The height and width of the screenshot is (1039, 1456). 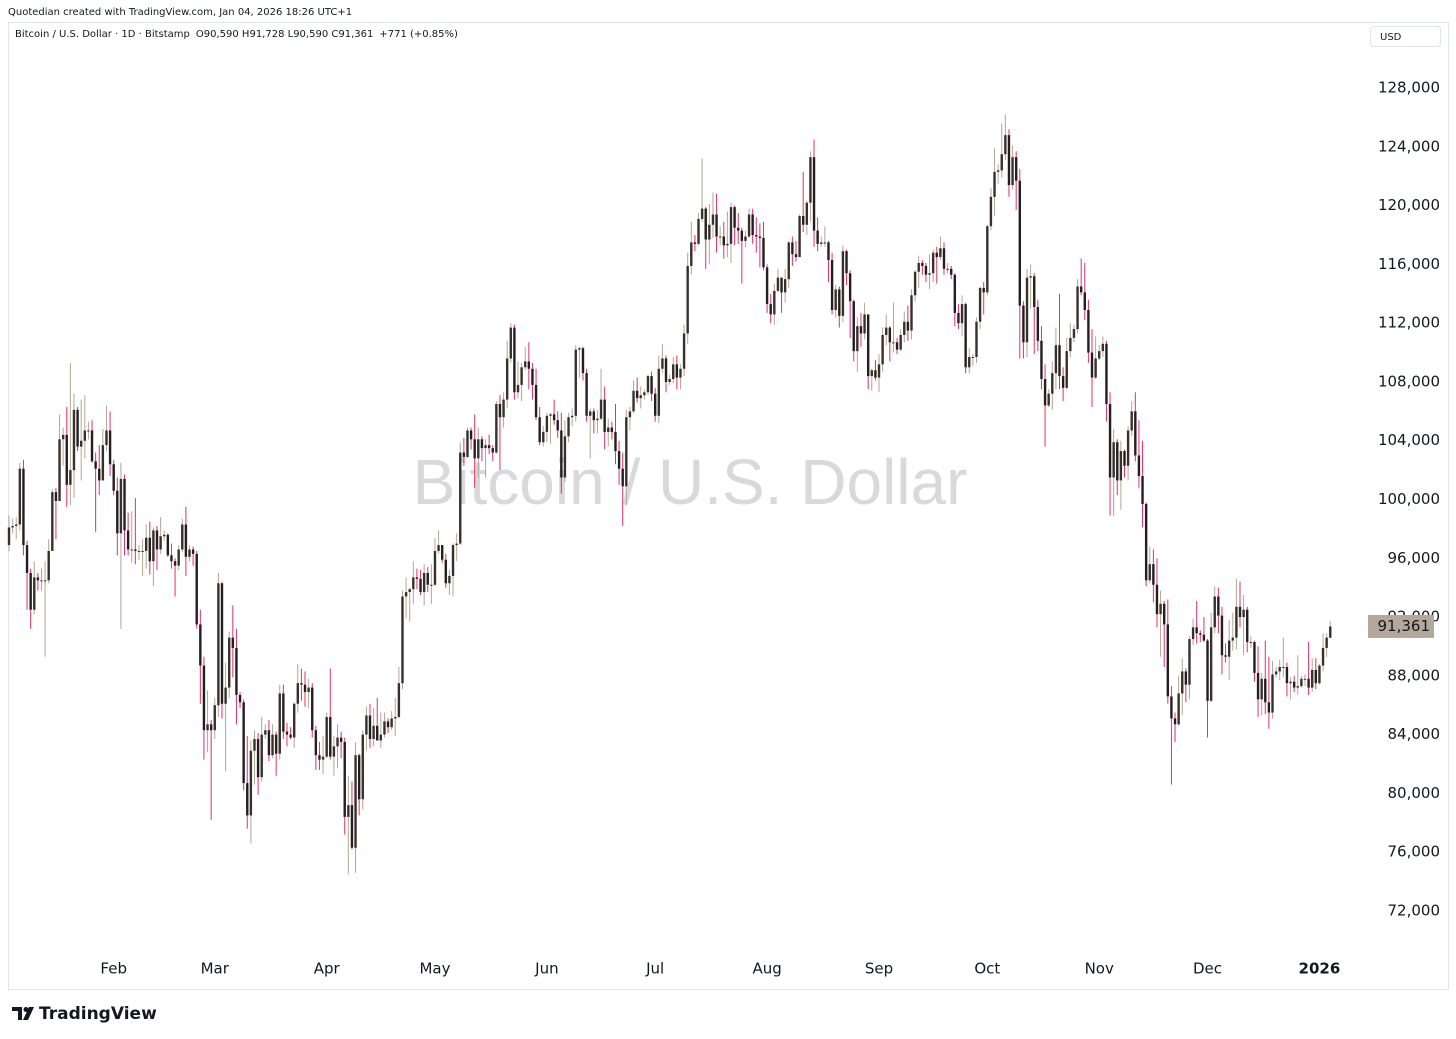 I want to click on x-tick-label: 2026, so click(x=1320, y=969).